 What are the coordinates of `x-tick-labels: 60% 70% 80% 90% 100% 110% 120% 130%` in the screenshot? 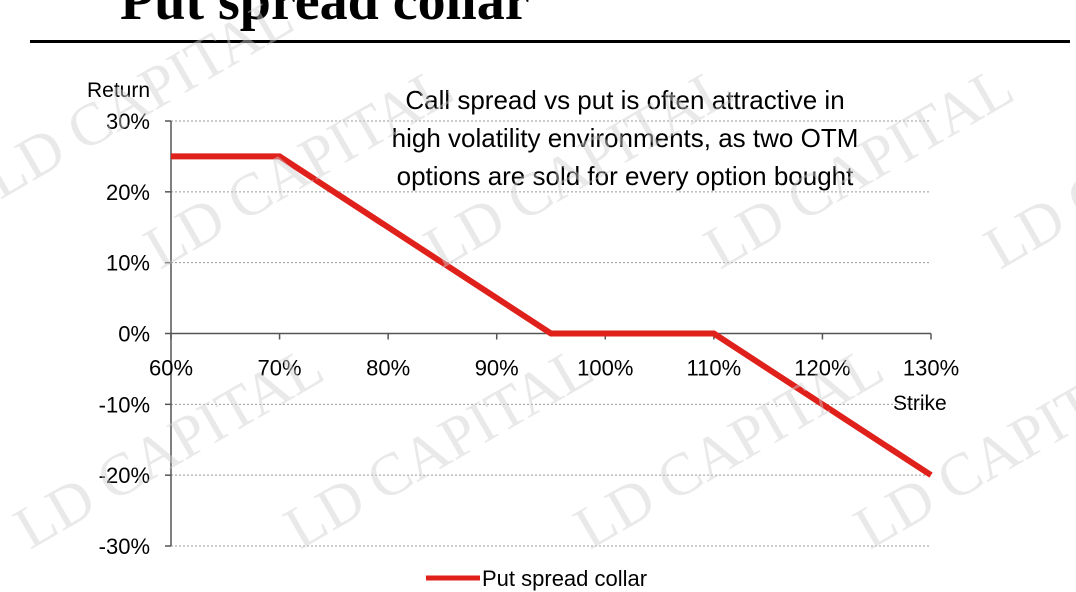 It's located at (554, 368).